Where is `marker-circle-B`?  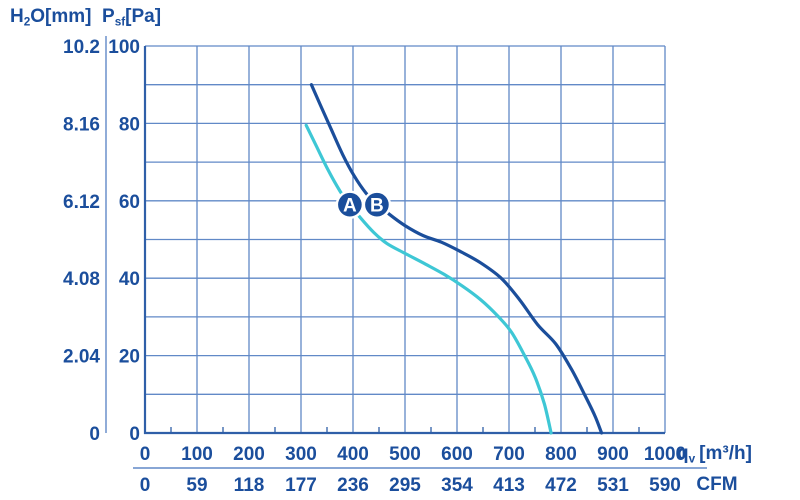
marker-circle-B is located at coordinates (377, 204).